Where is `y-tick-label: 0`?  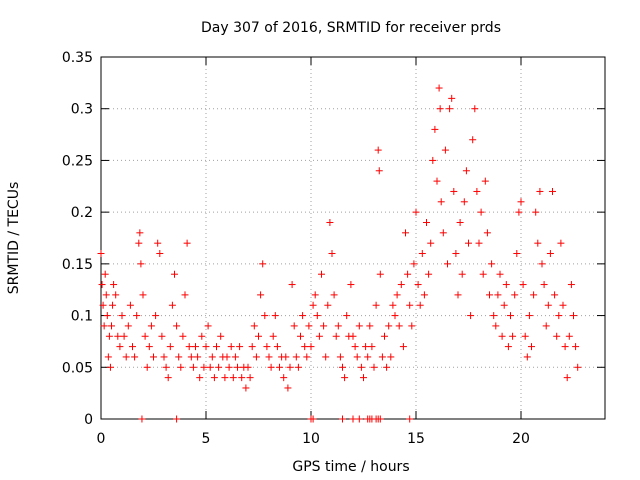 y-tick-label: 0 is located at coordinates (88, 420).